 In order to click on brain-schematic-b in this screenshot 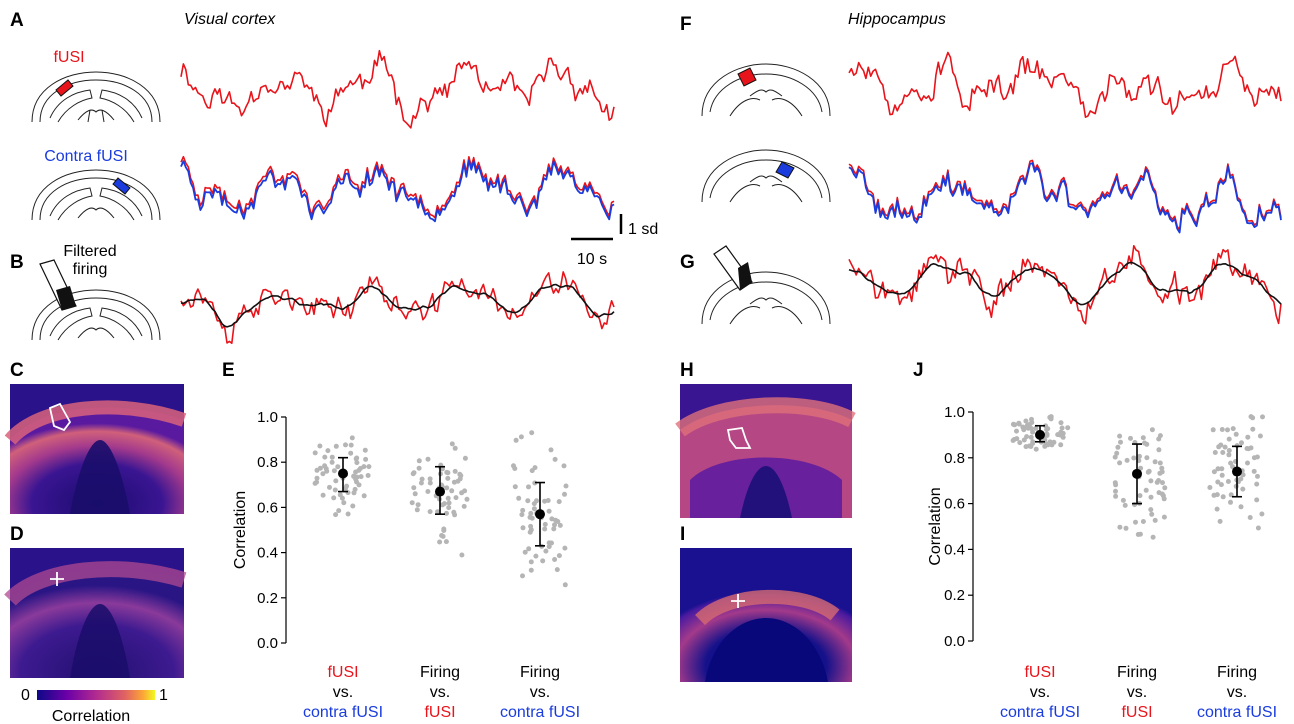, I will do `click(96, 300)`.